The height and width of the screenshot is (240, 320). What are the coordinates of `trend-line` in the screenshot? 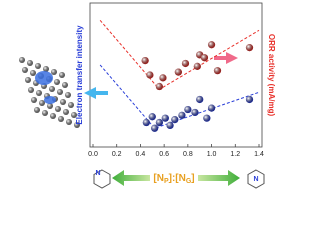 It's located at (179, 96).